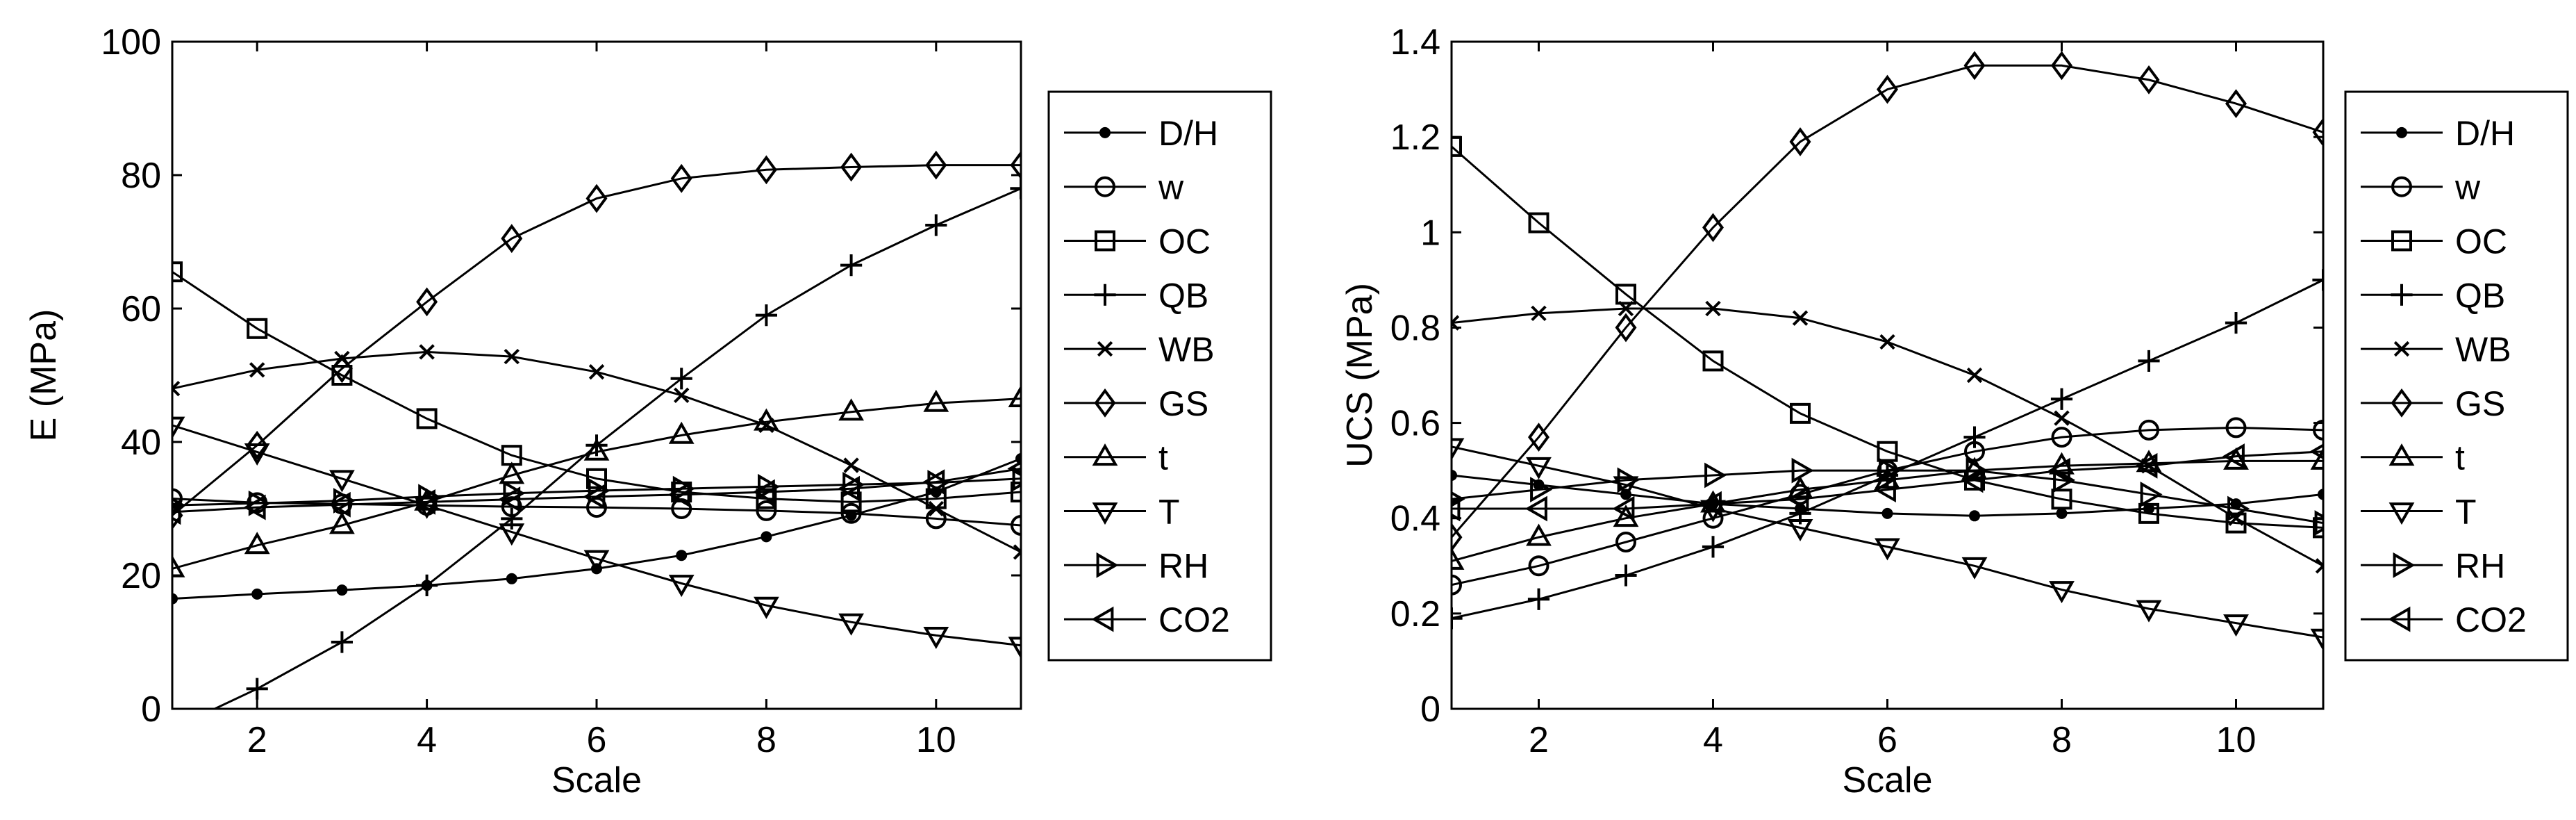 This screenshot has width=2576, height=820. Describe the element at coordinates (1887, 544) in the screenshot. I see `series-t` at that location.